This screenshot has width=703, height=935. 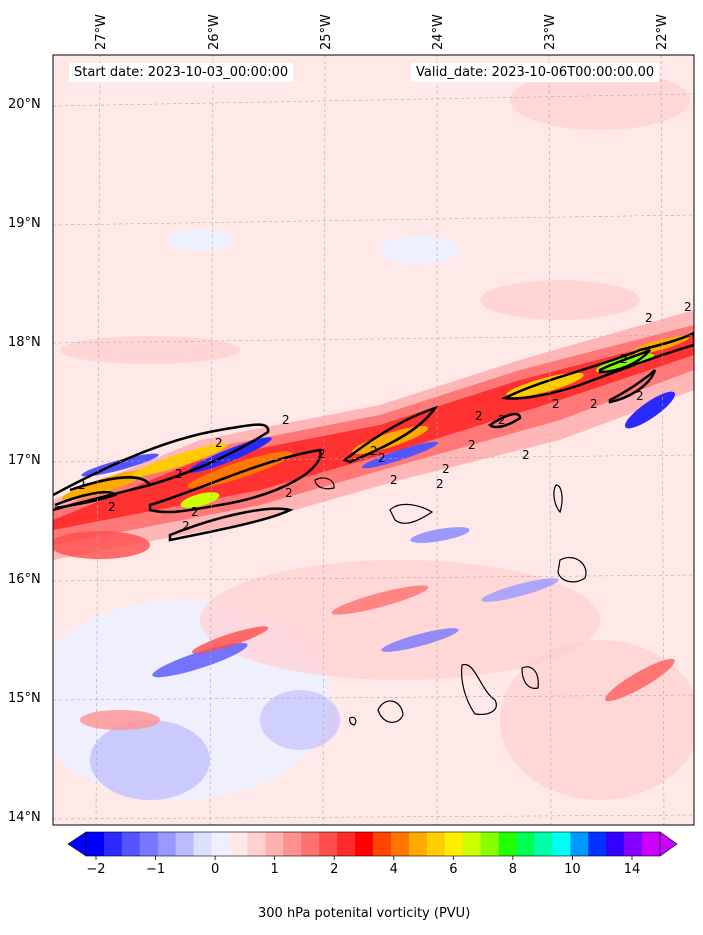 What do you see at coordinates (326, 32) in the screenshot?
I see `lon-label-25w: 25°W` at bounding box center [326, 32].